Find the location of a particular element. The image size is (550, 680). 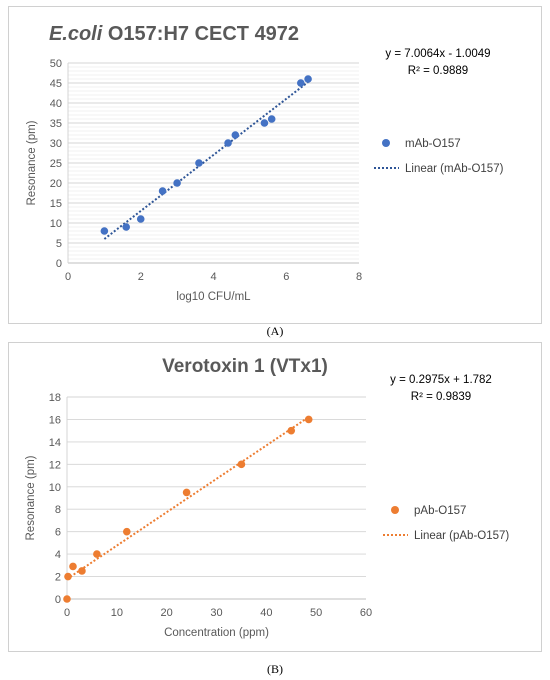

y-tick-label: 30 is located at coordinates (56, 144).